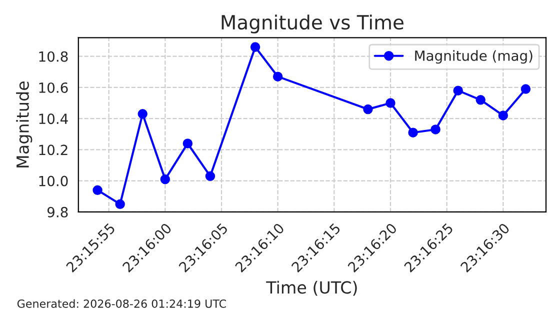  Describe the element at coordinates (53, 87) in the screenshot. I see `y-tick-label: 10.6` at that location.